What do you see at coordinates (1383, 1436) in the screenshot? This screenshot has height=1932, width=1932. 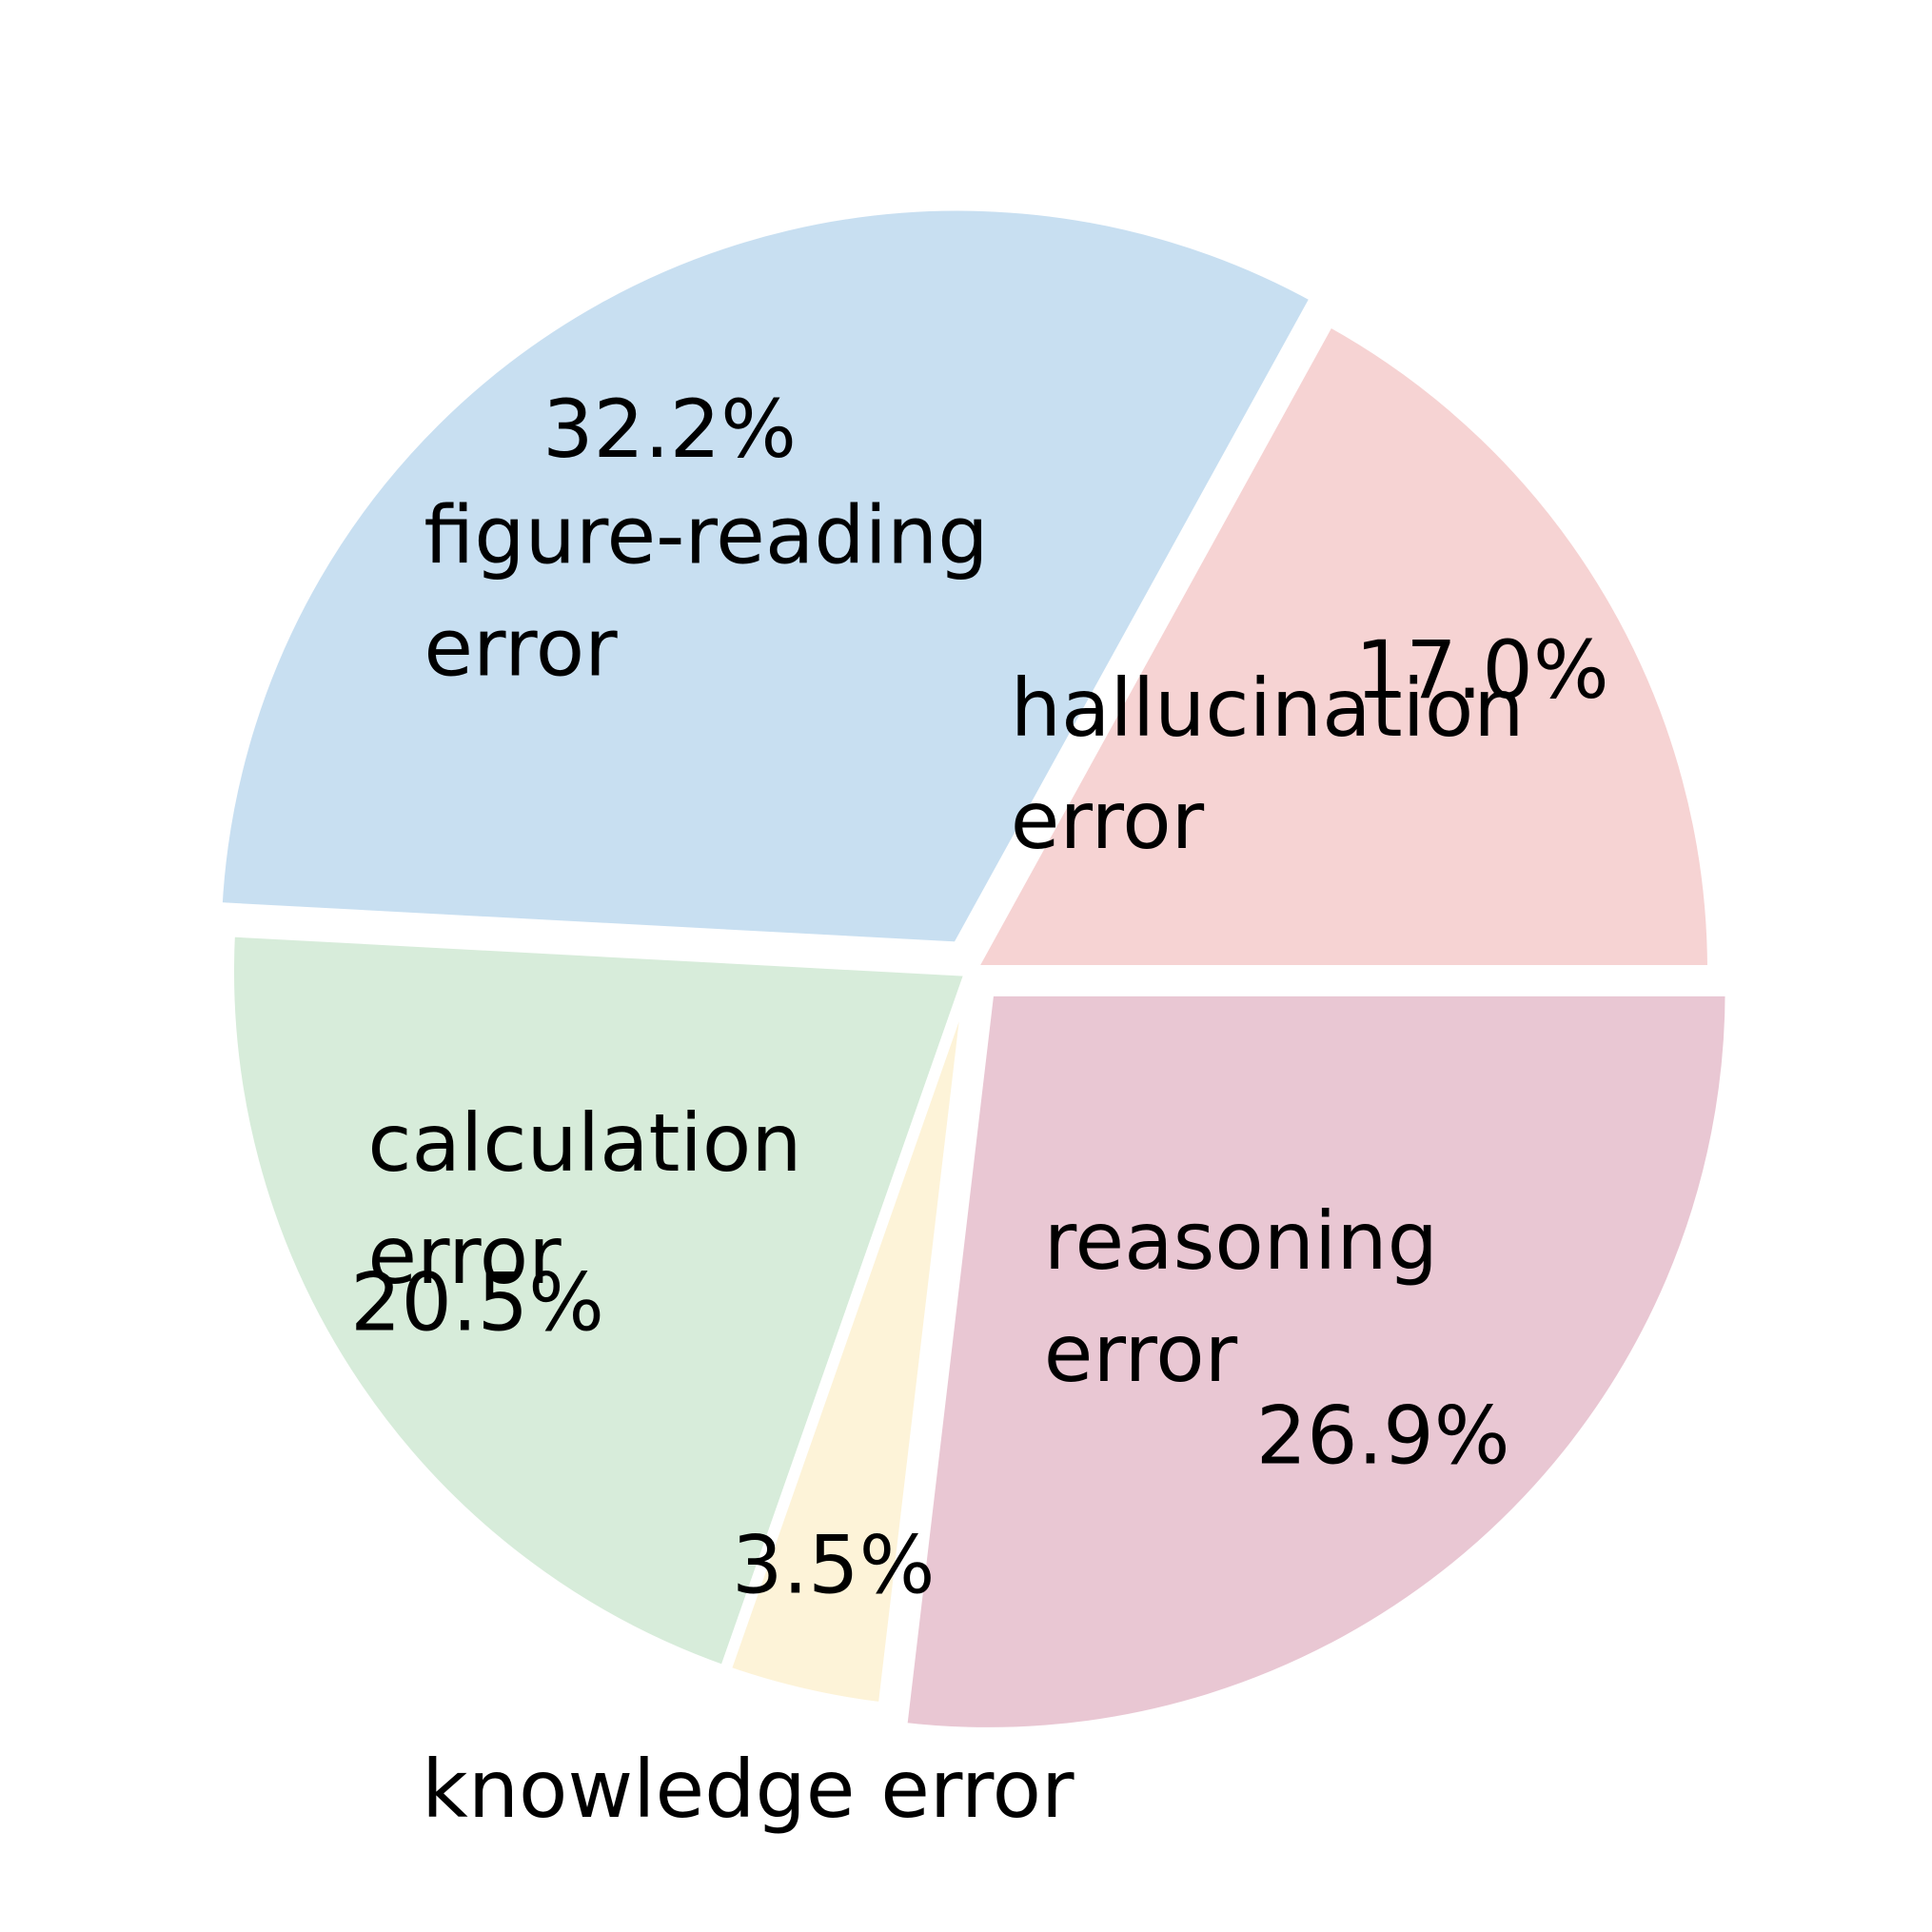 I see `slice-pct-reasoning-error: 26.9%` at bounding box center [1383, 1436].